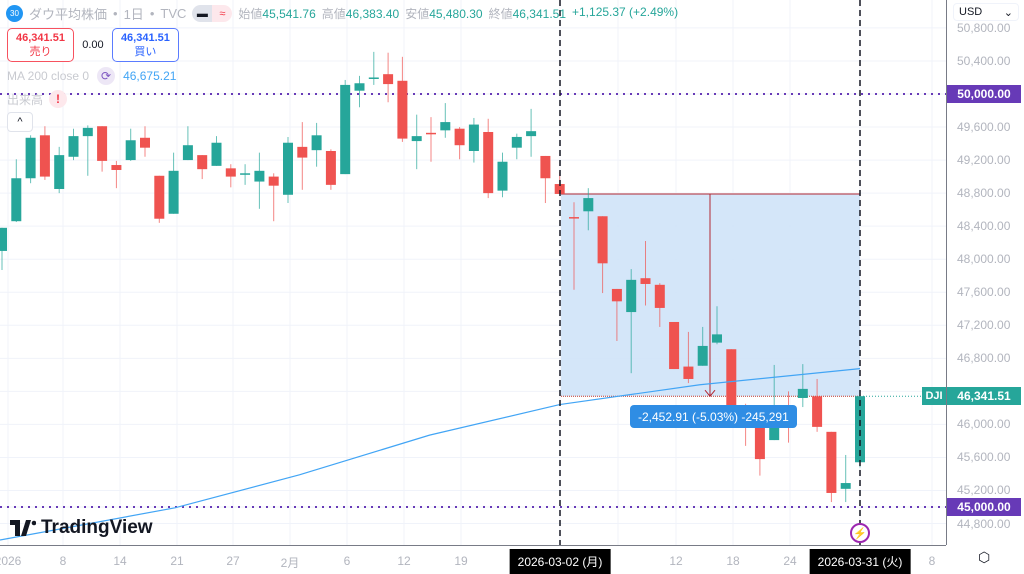 Image resolution: width=1024 pixels, height=574 pixels. What do you see at coordinates (20, 122) in the screenshot?
I see `collapse-legend-button: ^` at bounding box center [20, 122].